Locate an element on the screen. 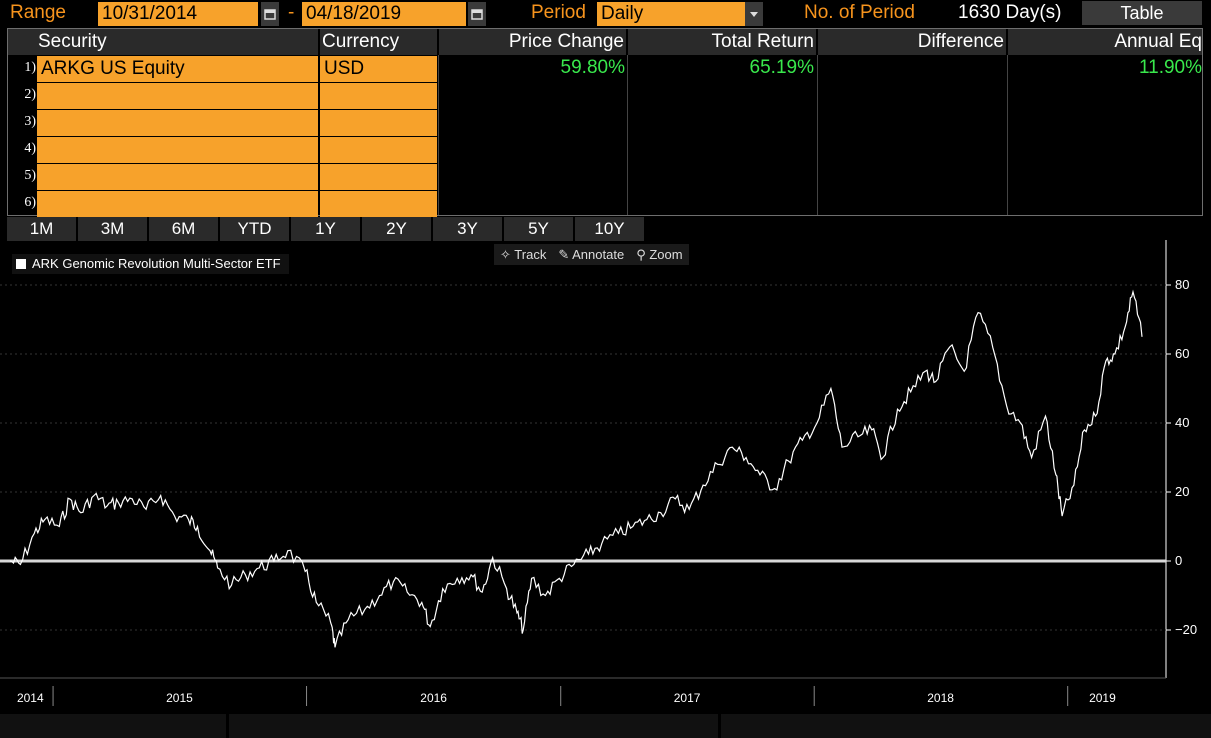 This screenshot has width=1211, height=738. y-tick-label: 0 is located at coordinates (1178, 560).